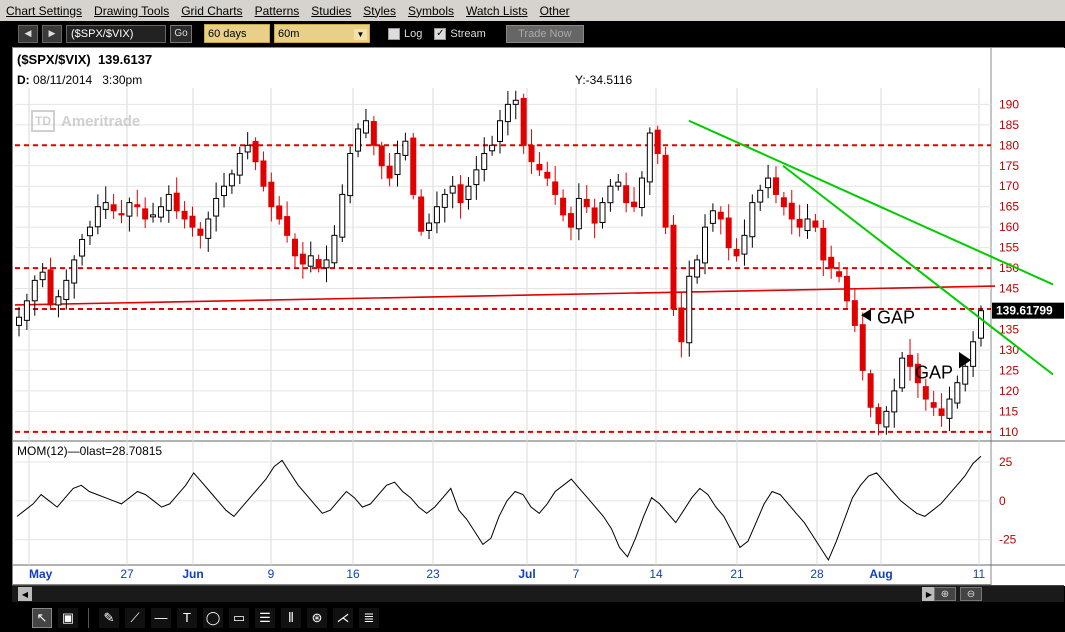  I want to click on scroll-right-icon: ▶, so click(929, 594).